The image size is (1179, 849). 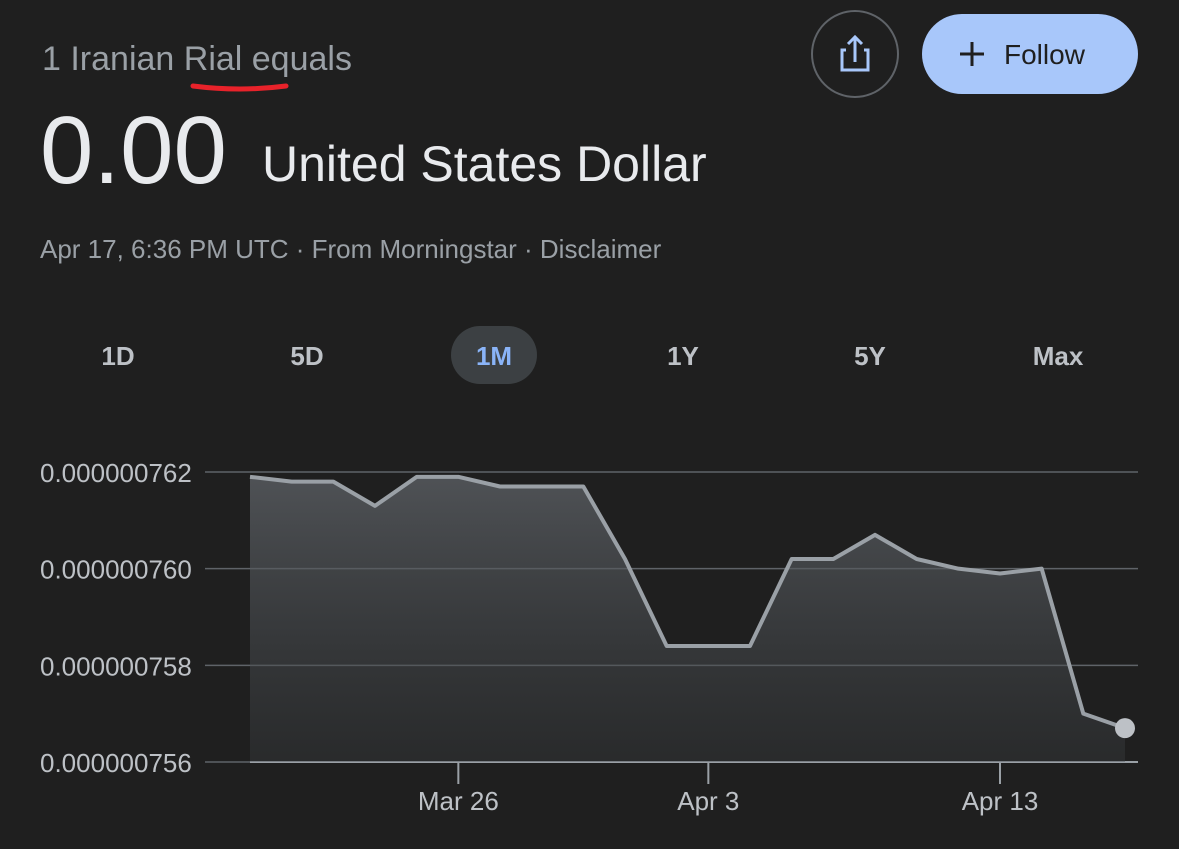 I want to click on follow-button: Follow, so click(x=1030, y=54).